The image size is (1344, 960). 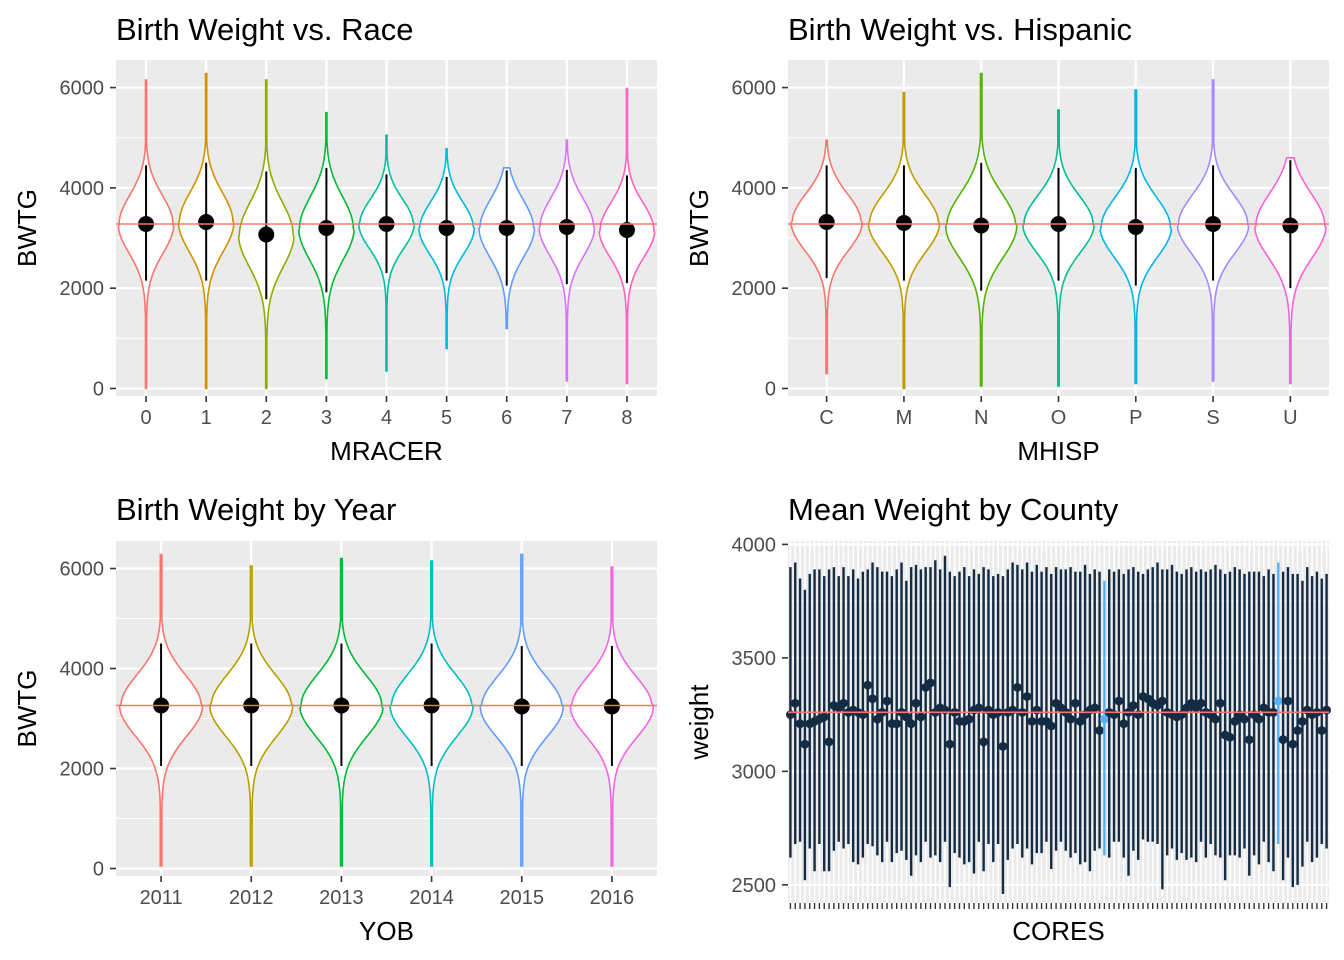 What do you see at coordinates (1135, 226) in the screenshot?
I see `mean-point-P` at bounding box center [1135, 226].